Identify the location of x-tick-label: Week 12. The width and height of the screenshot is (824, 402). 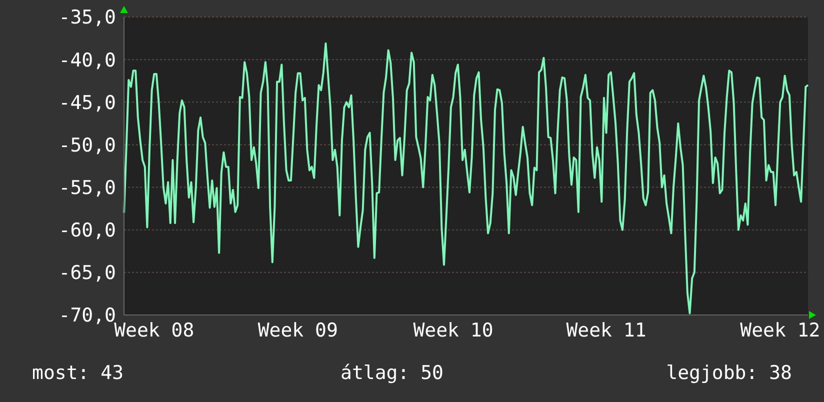
(780, 330).